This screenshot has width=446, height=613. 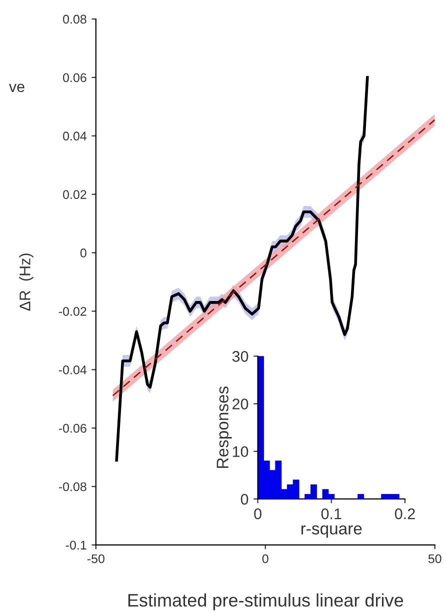 I want to click on x-axis-title: Estimated pre-stimulus linear drive, so click(x=266, y=601).